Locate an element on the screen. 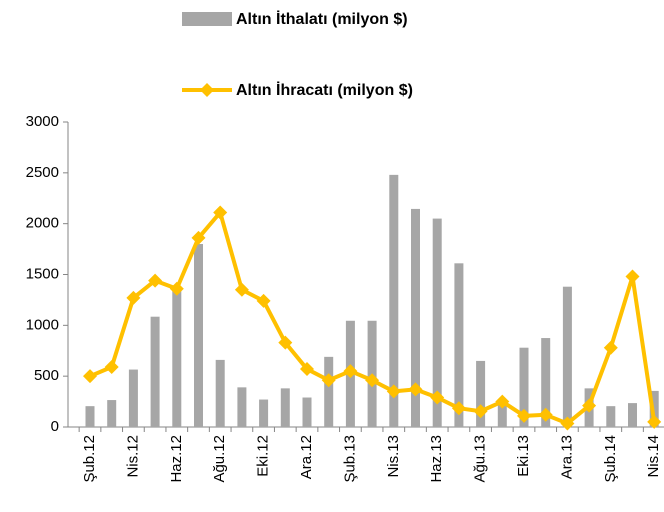 The image size is (664, 512). y-tick-label: 2000 is located at coordinates (42, 223).